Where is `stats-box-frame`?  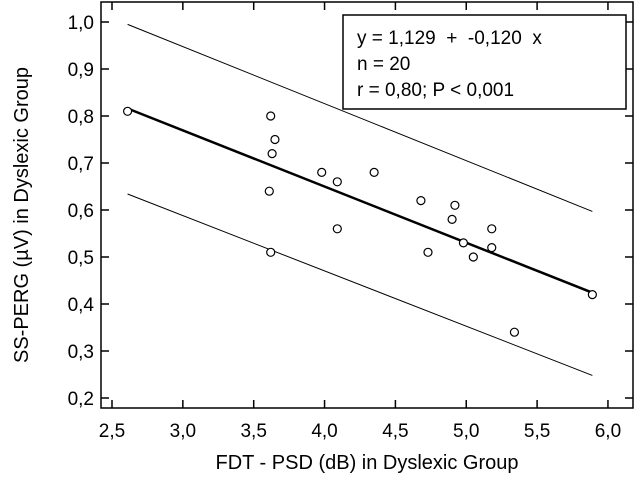 stats-box-frame is located at coordinates (484, 62).